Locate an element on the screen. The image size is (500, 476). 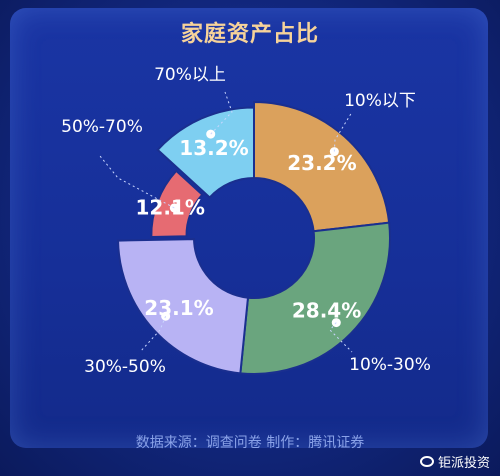
slice-10pct以下 is located at coordinates (322, 166).